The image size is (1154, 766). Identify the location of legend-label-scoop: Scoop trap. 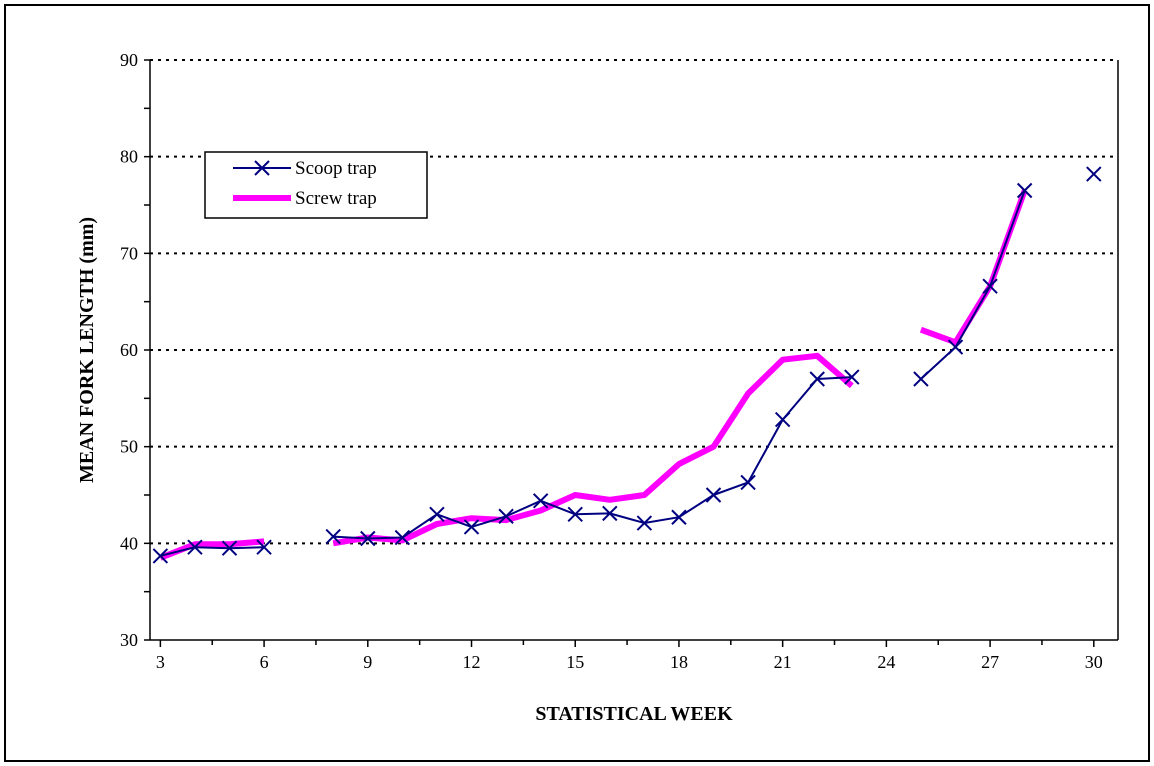
(336, 168).